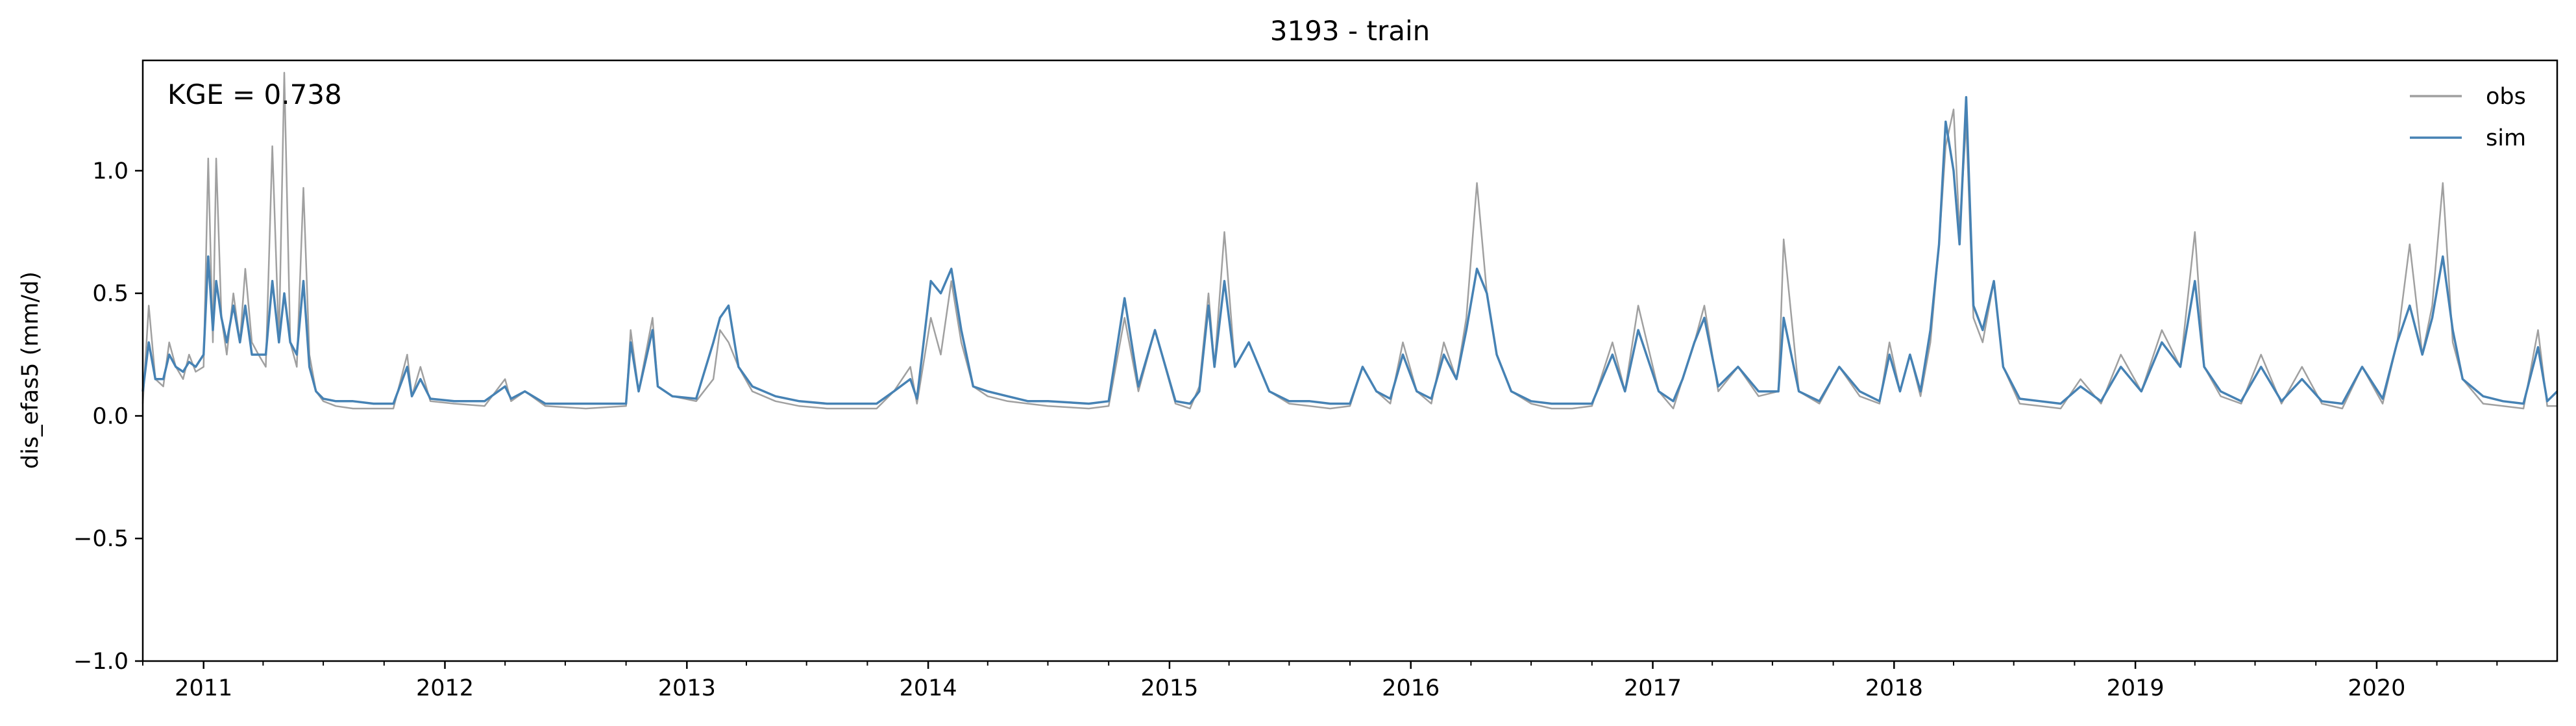 The image size is (2576, 726). What do you see at coordinates (2506, 97) in the screenshot?
I see `legend-label-obs: obs` at bounding box center [2506, 97].